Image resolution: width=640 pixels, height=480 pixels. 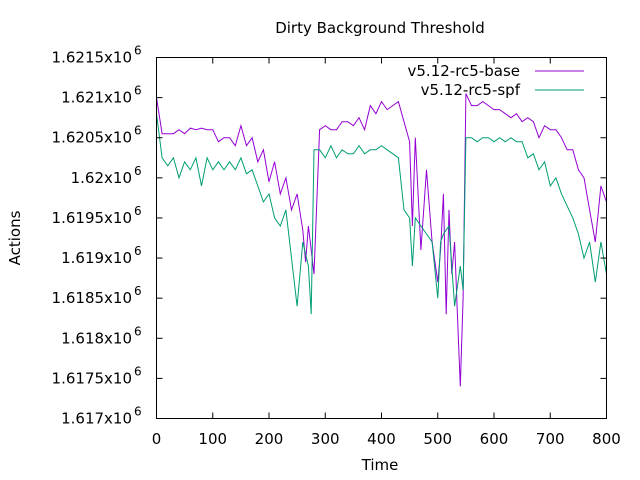 I want to click on x-tick-label: 0, so click(x=157, y=439).